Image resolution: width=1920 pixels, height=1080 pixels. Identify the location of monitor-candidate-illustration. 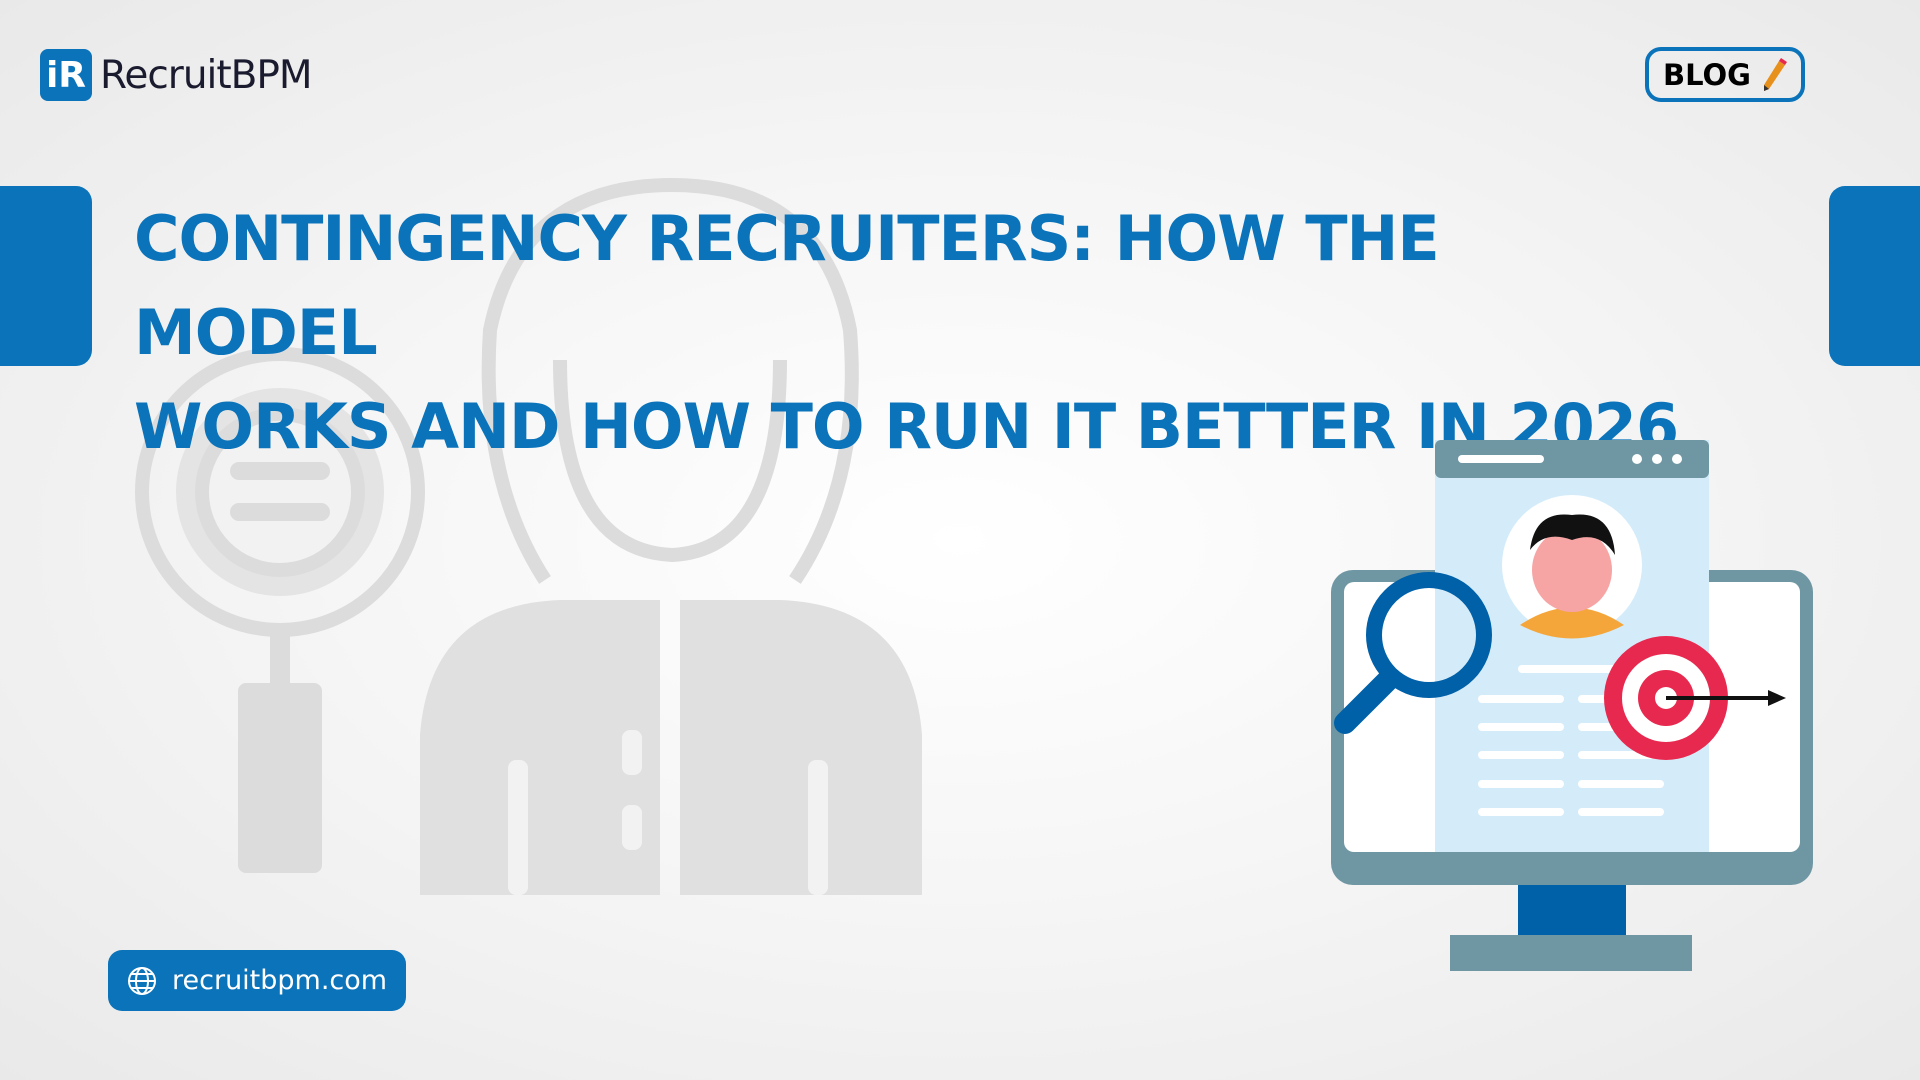
(1572, 705).